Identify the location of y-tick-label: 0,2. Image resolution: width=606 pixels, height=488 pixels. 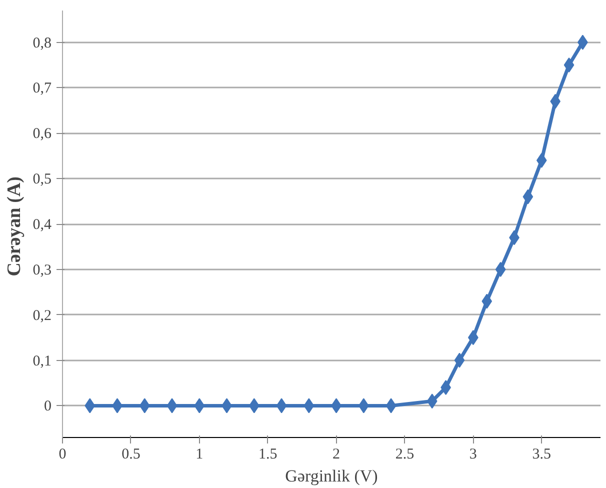
(42, 316).